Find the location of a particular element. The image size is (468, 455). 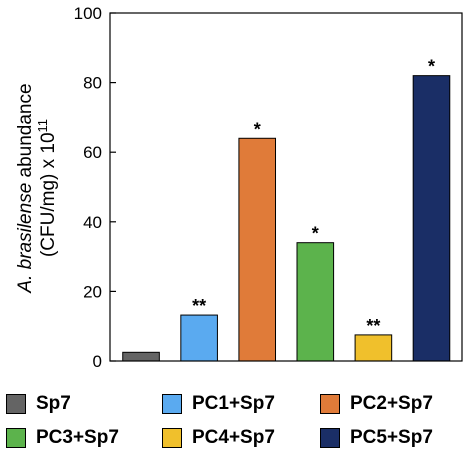

legend-item: PC1+Sp7 is located at coordinates (218, 404).